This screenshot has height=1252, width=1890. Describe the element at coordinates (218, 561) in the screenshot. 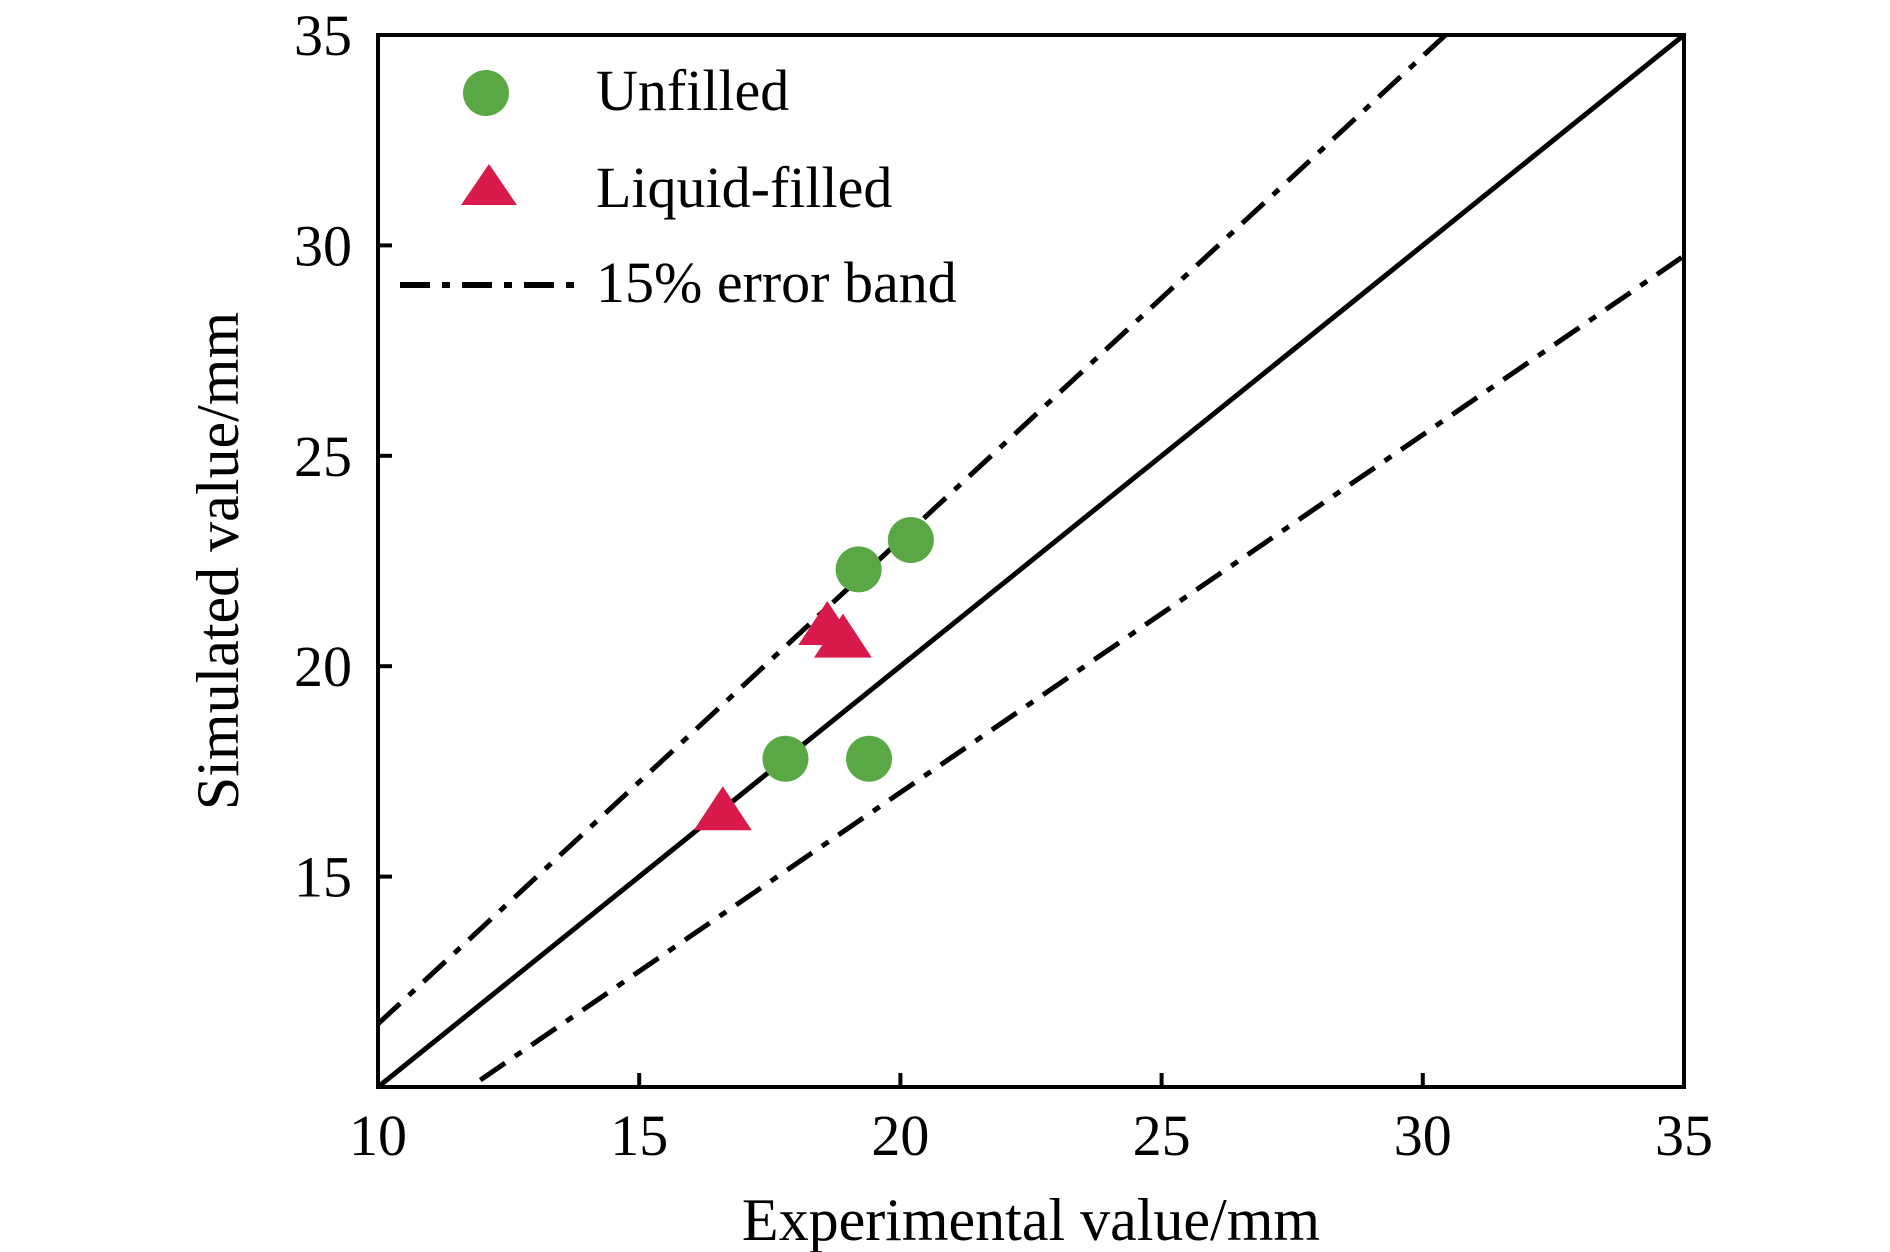

I see `y-axis-title: Simulated value/mm` at that location.